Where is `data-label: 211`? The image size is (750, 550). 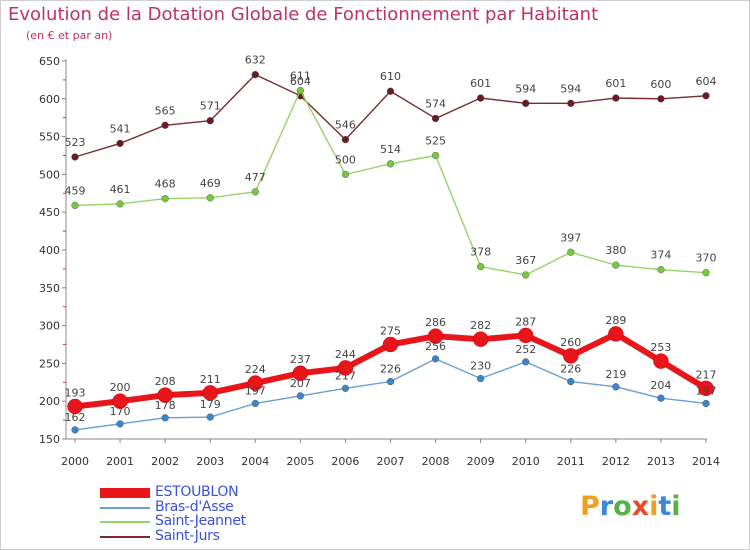 data-label: 211 is located at coordinates (210, 379).